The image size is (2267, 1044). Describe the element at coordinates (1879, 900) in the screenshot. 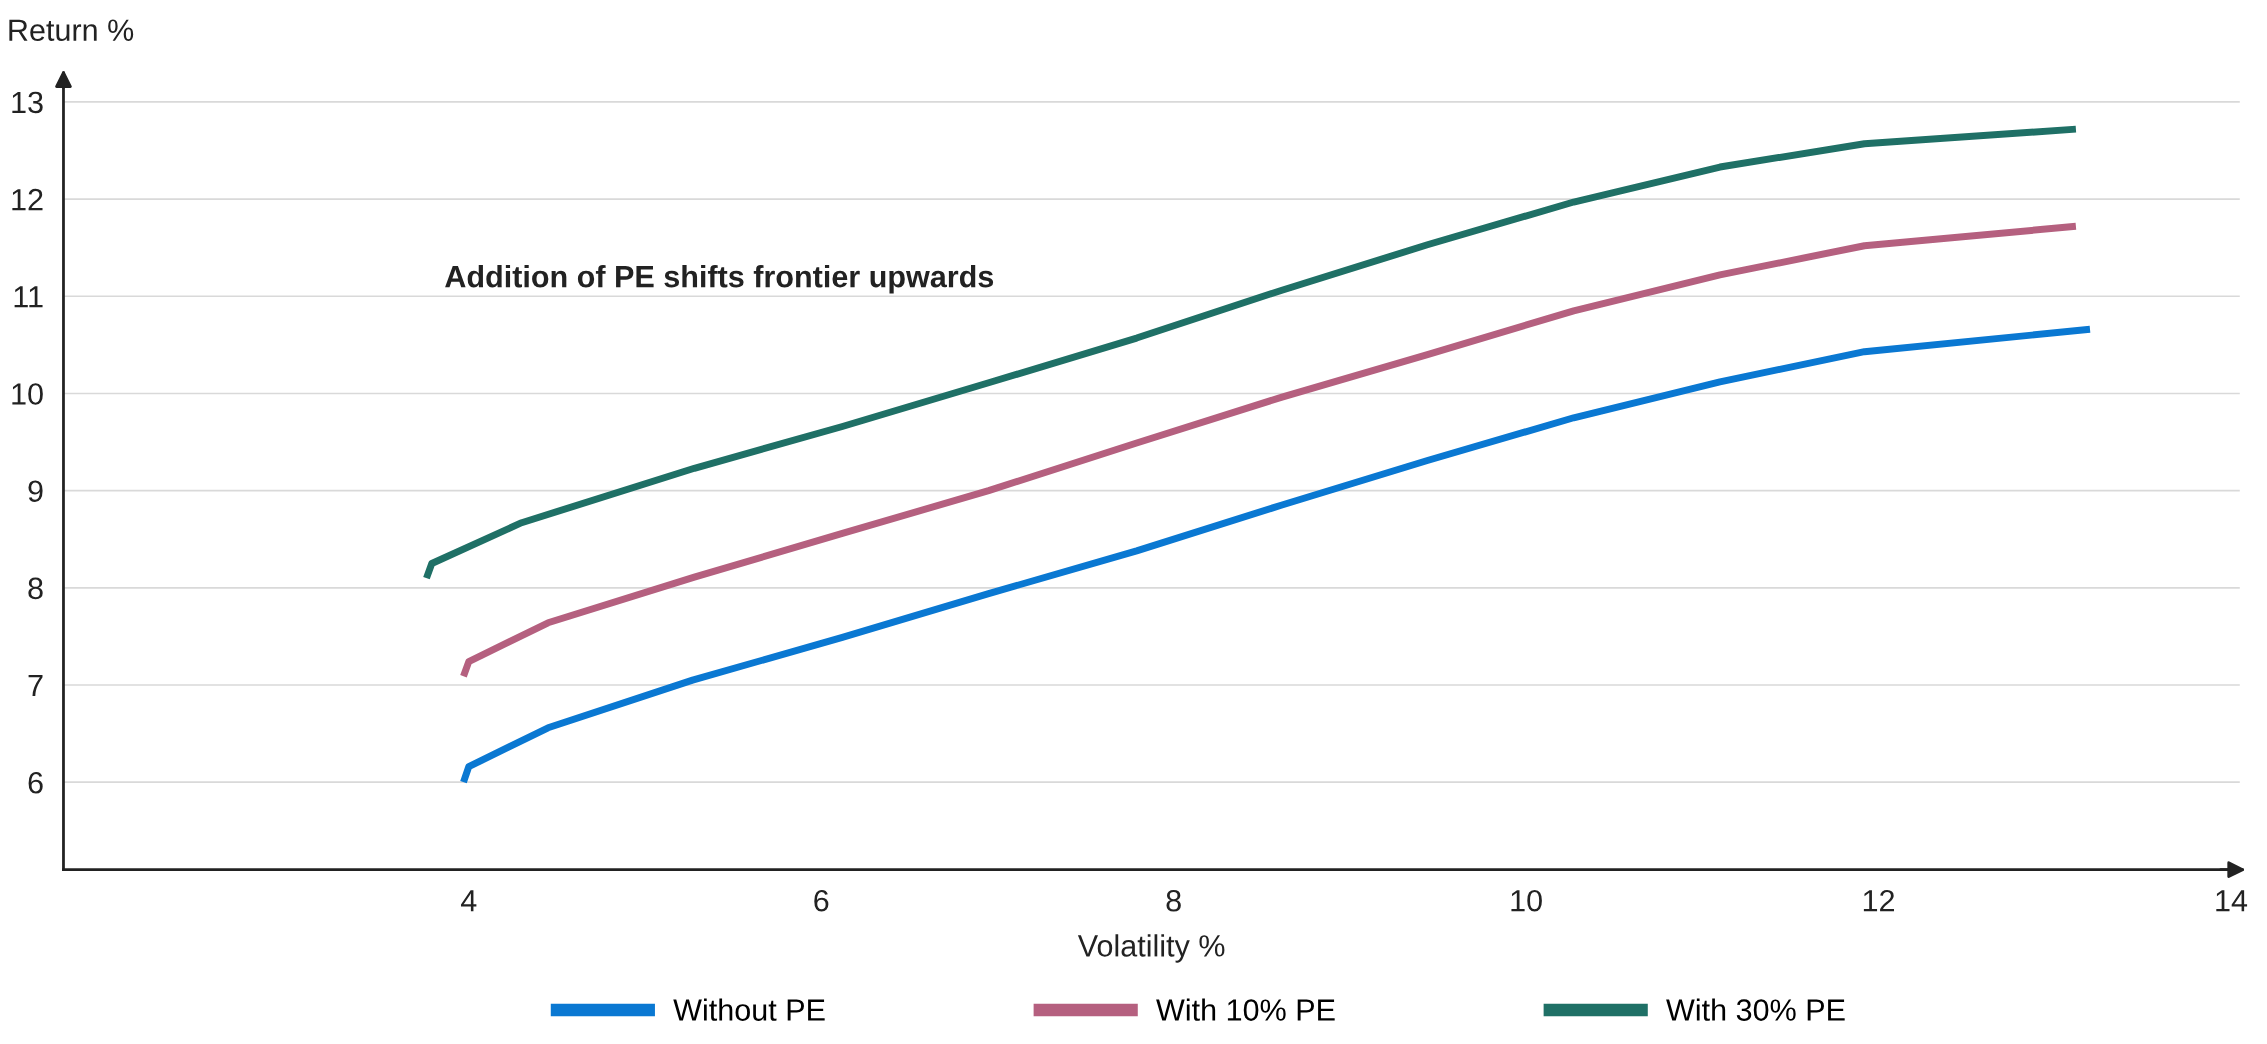

I see `x-tick-label: 12` at that location.